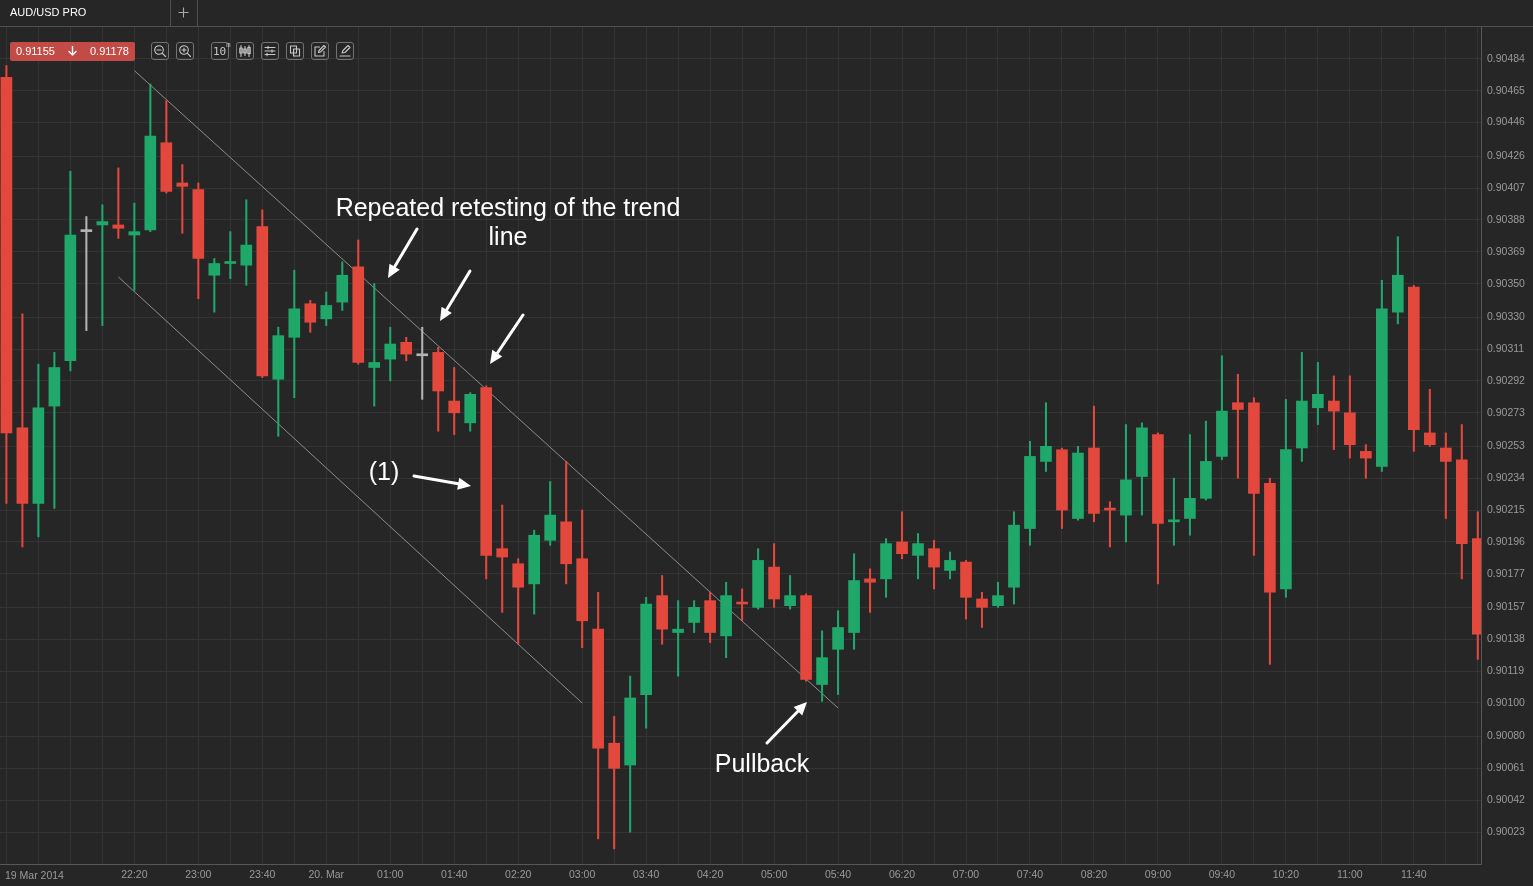  I want to click on y-tick-label: 0.90484, so click(1506, 57).